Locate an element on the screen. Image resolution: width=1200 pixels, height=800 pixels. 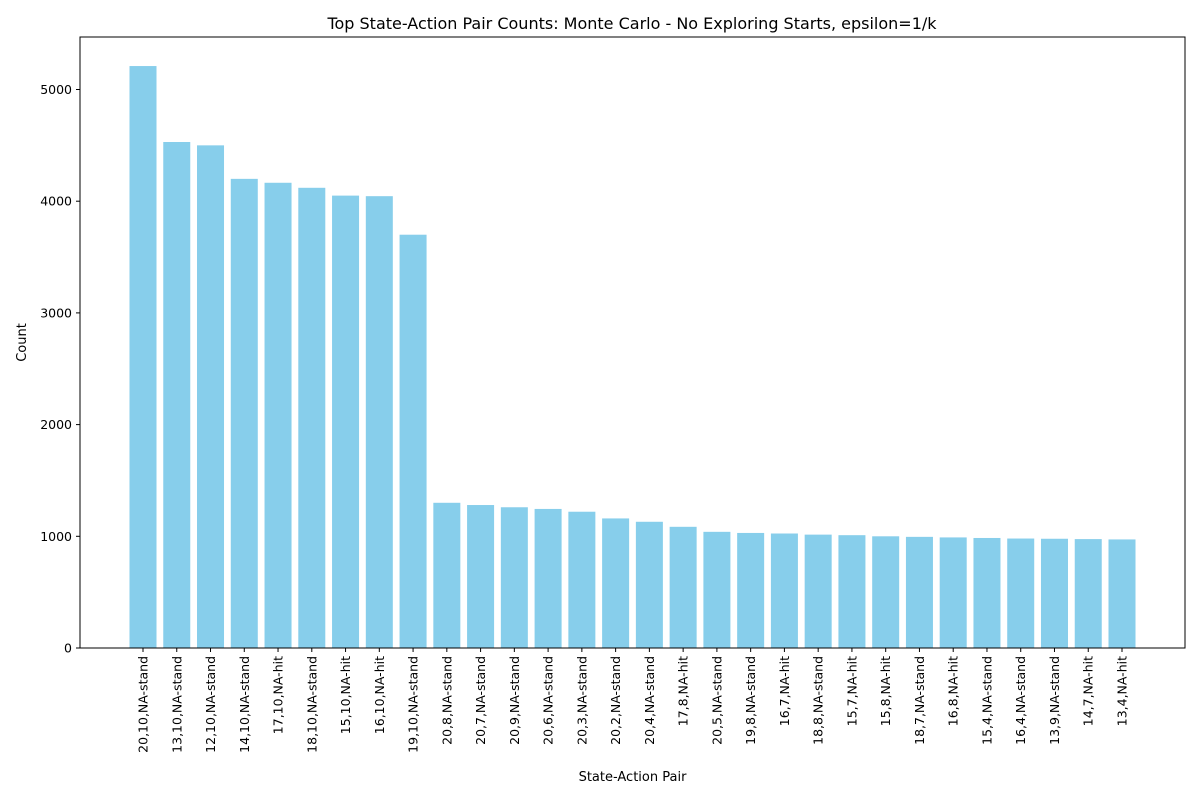
bar-13,10,NA-stand is located at coordinates (177, 394).